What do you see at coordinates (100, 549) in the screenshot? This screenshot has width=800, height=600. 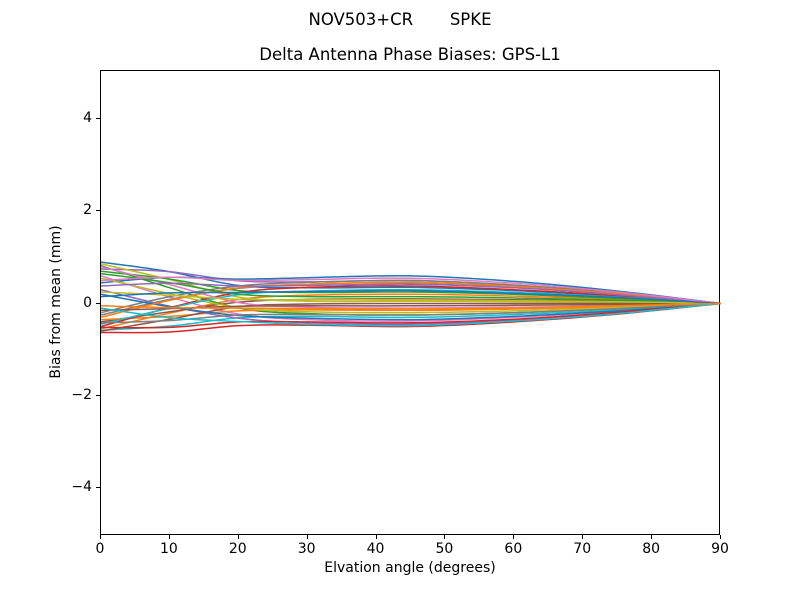 I see `x-tick-label: 0` at bounding box center [100, 549].